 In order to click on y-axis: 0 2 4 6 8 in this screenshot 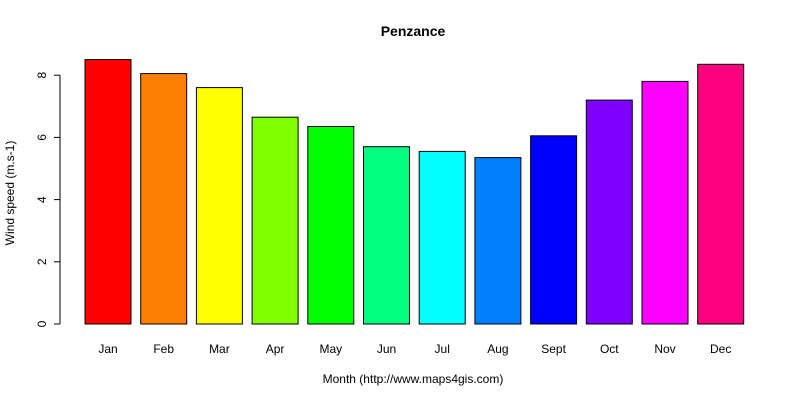, I will do `click(48, 199)`.